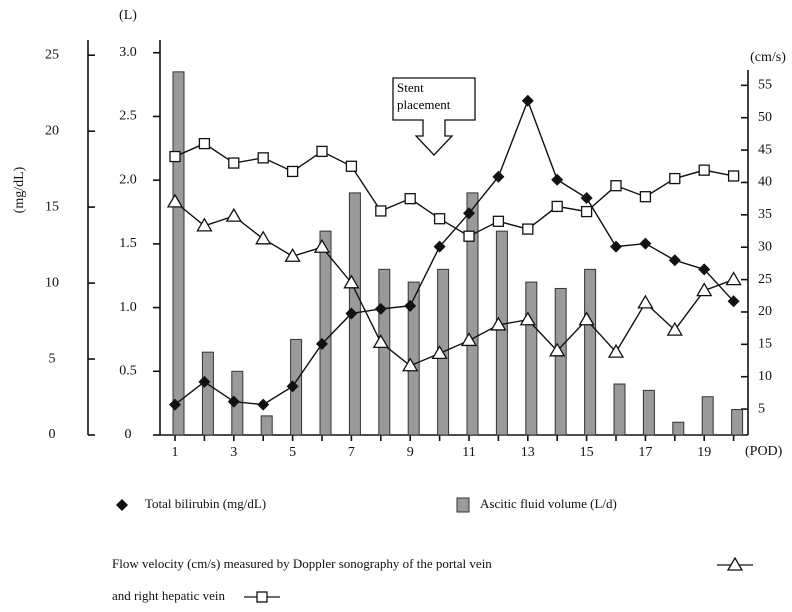 This screenshot has height=612, width=792. What do you see at coordinates (410, 452) in the screenshot?
I see `x-tick-label: 9` at bounding box center [410, 452].